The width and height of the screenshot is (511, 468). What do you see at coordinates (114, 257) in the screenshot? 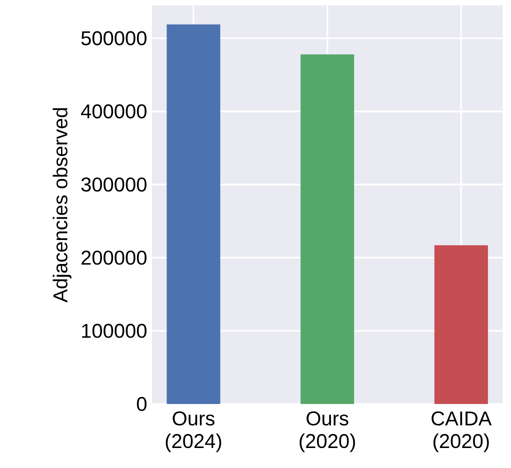
I see `y-tick-label: 200000` at bounding box center [114, 257].